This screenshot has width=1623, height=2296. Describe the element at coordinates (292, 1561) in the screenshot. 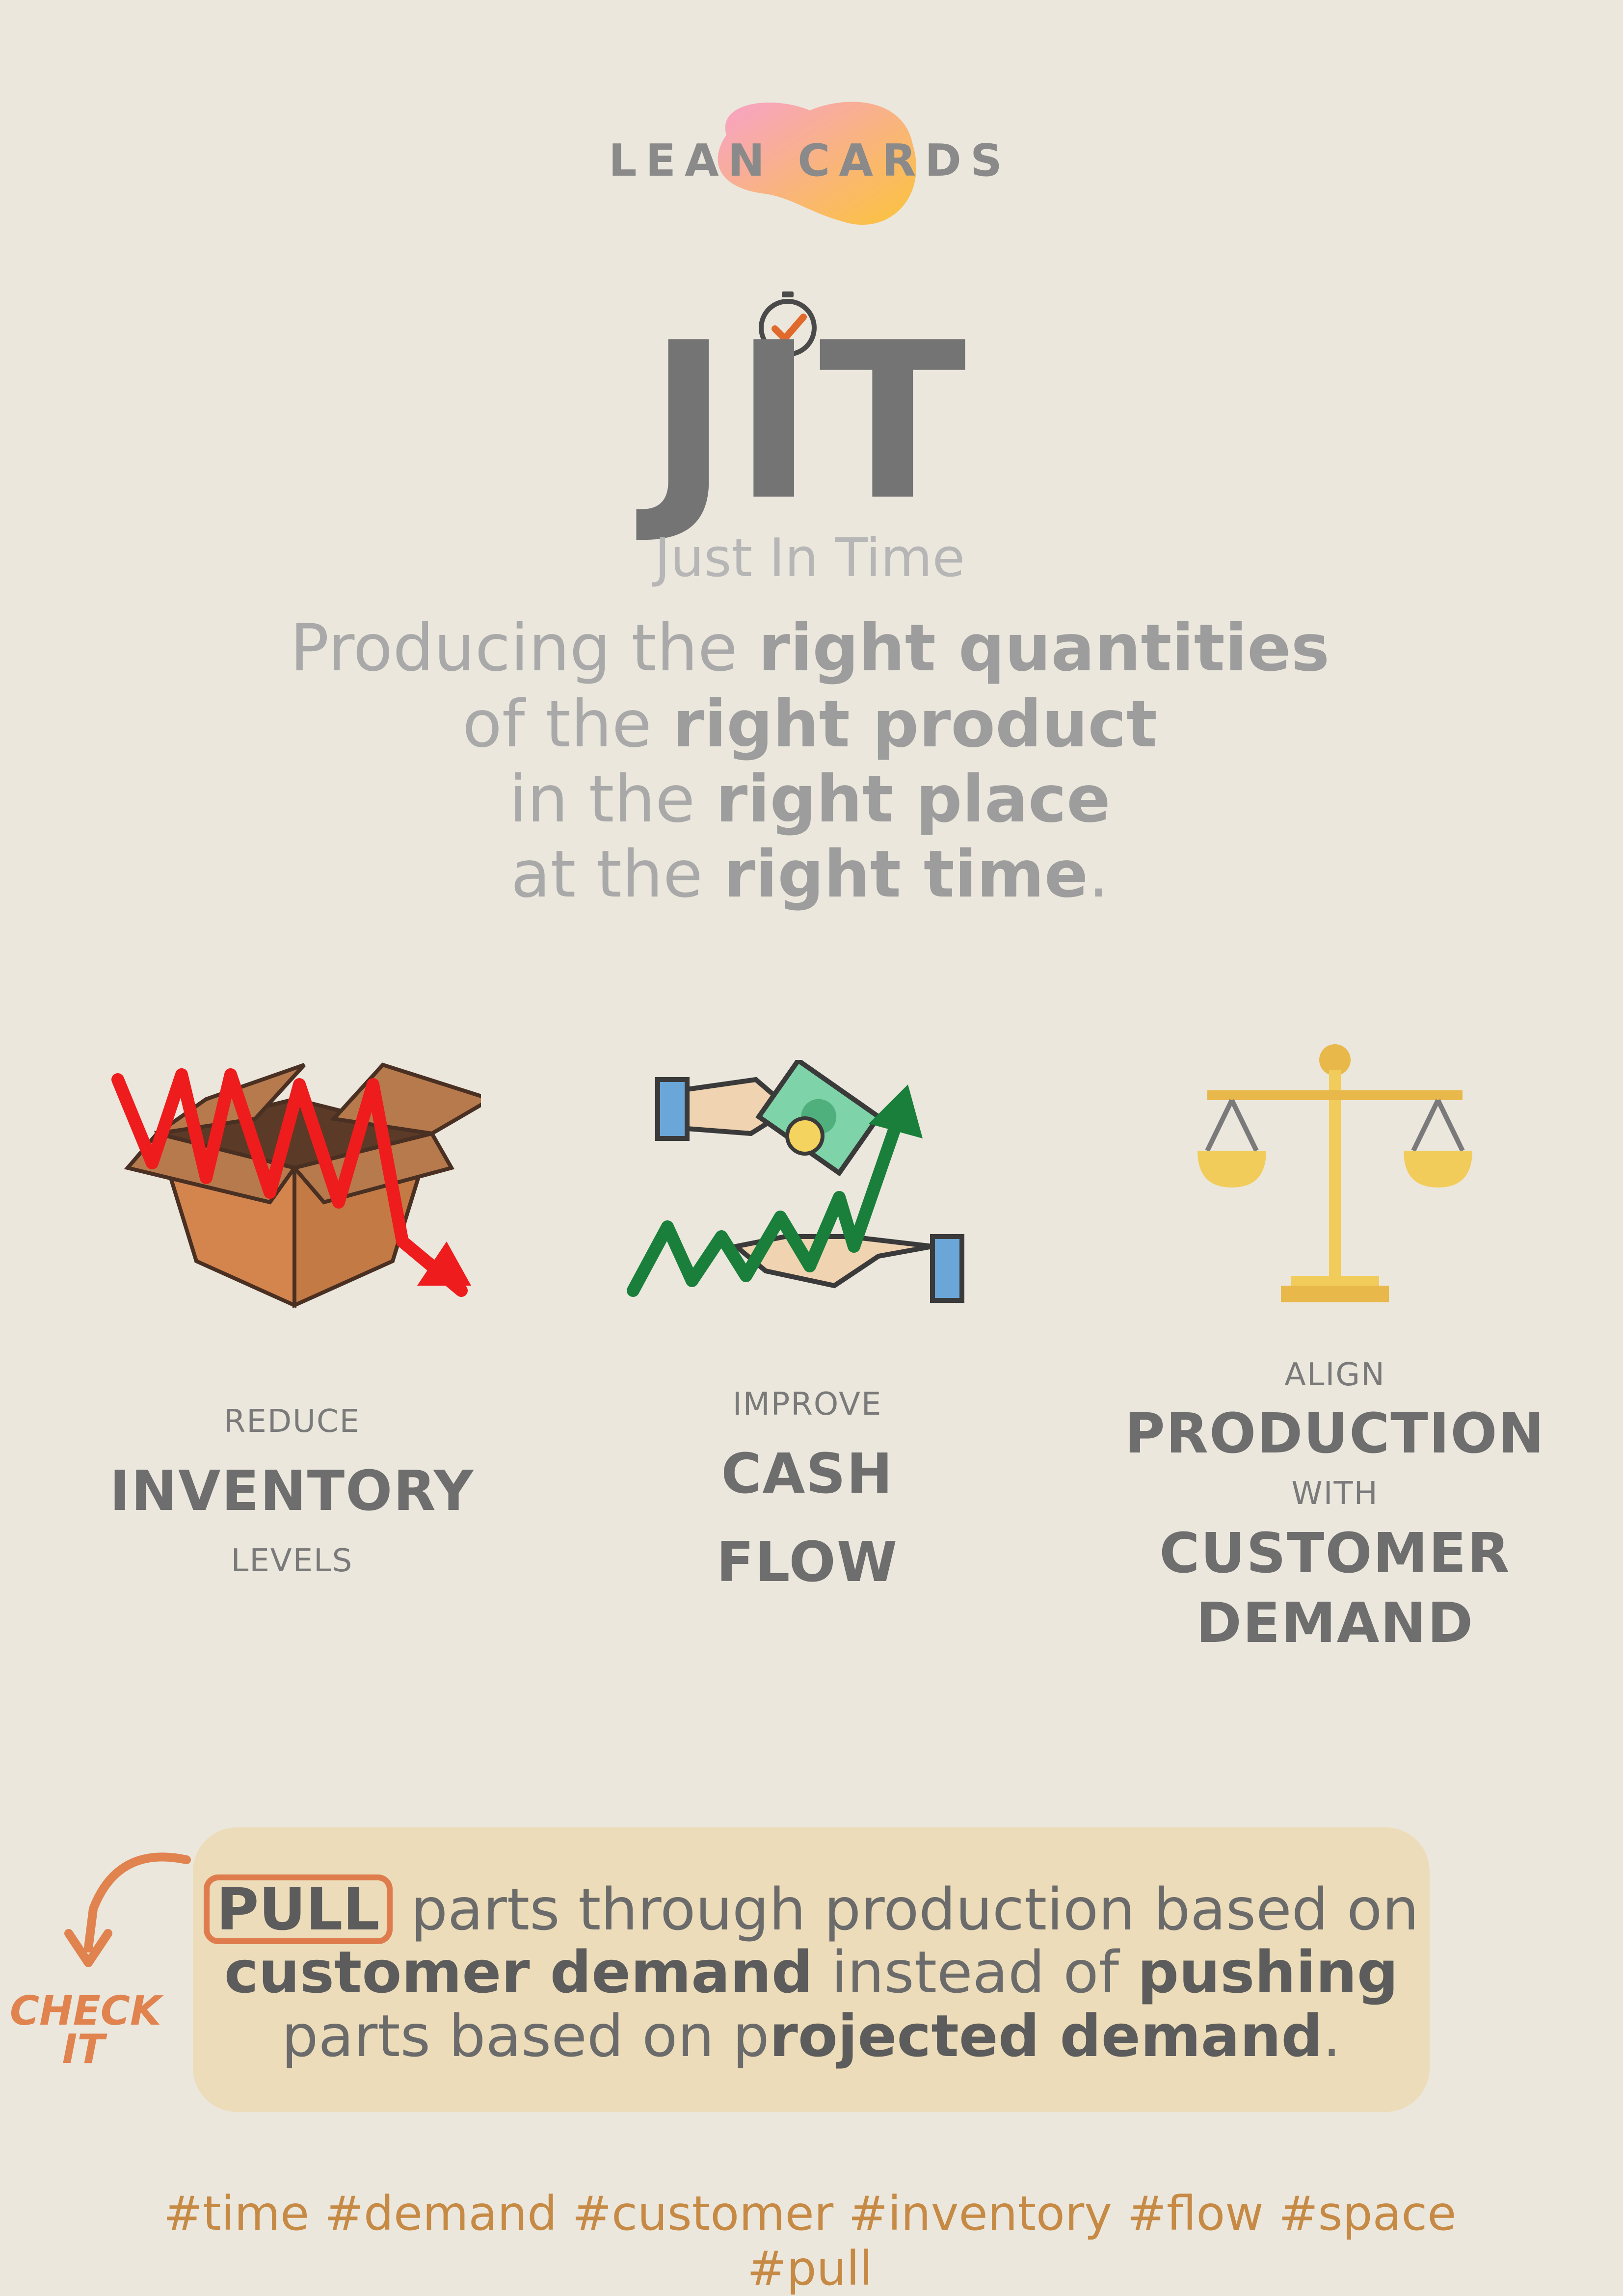

I see `benefit-inventory-bottom: LEVELS` at that location.